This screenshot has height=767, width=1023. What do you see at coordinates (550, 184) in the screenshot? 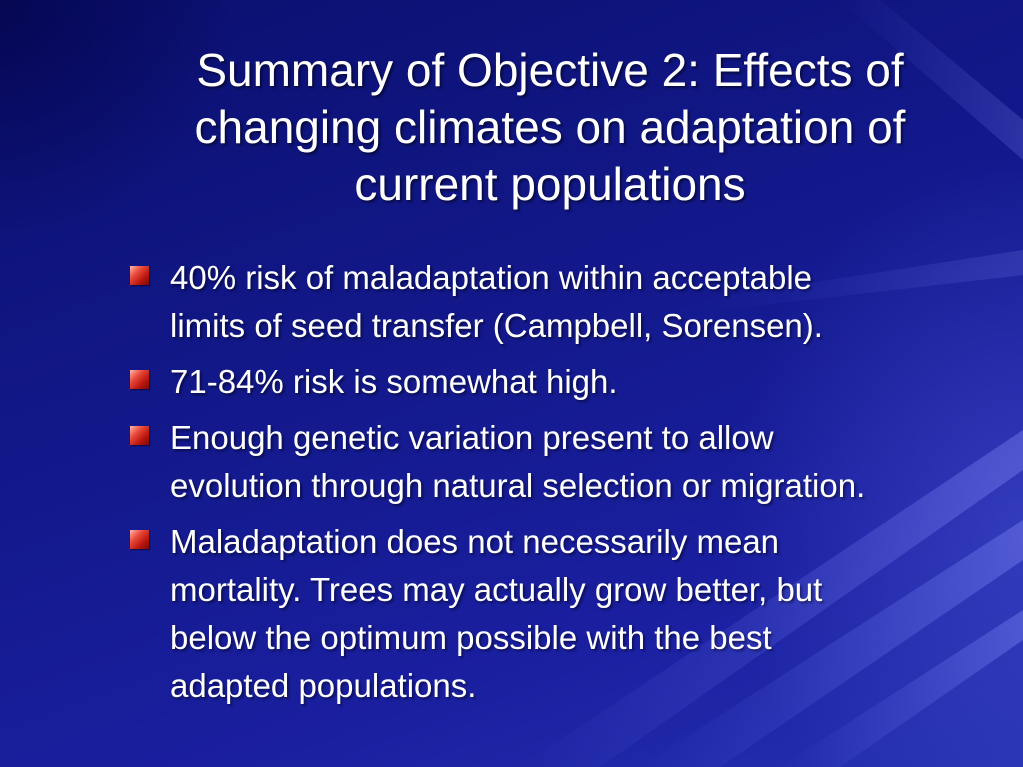
I see `title-line: current populations` at bounding box center [550, 184].